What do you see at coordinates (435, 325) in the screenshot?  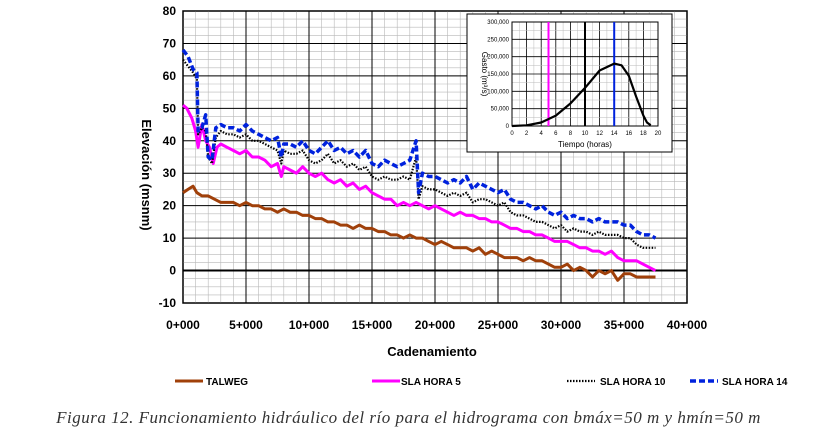 I see `x-tick-label: 20+000` at bounding box center [435, 325].